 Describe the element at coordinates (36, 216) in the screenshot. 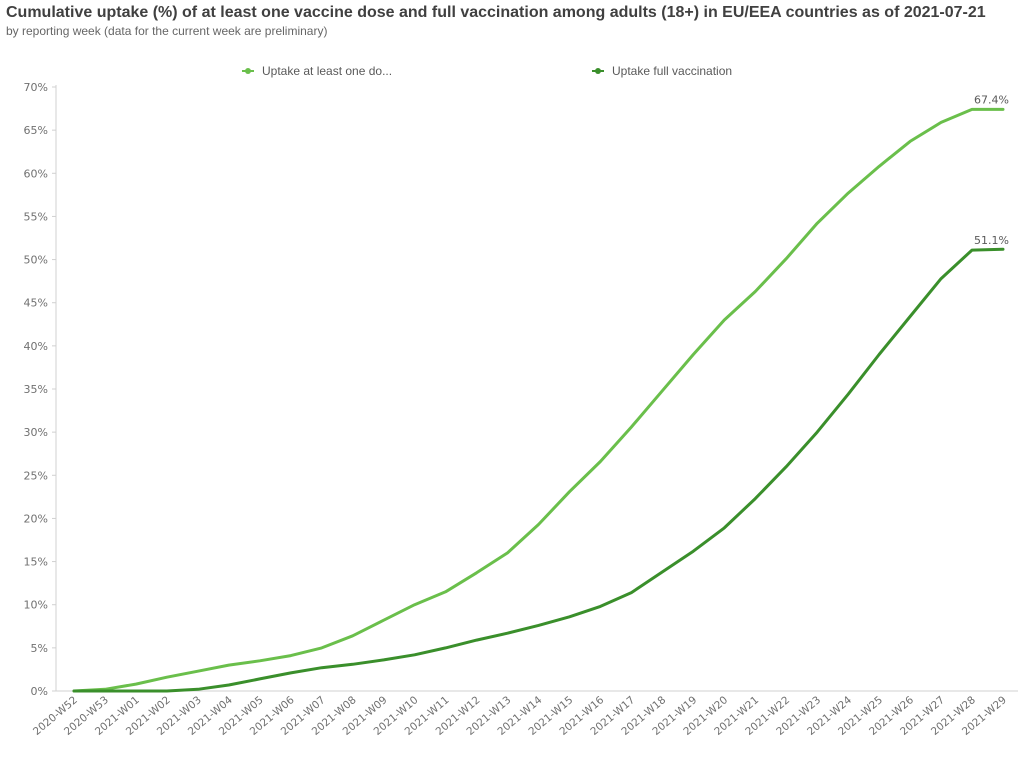

I see `y-tick-label: 55%` at that location.